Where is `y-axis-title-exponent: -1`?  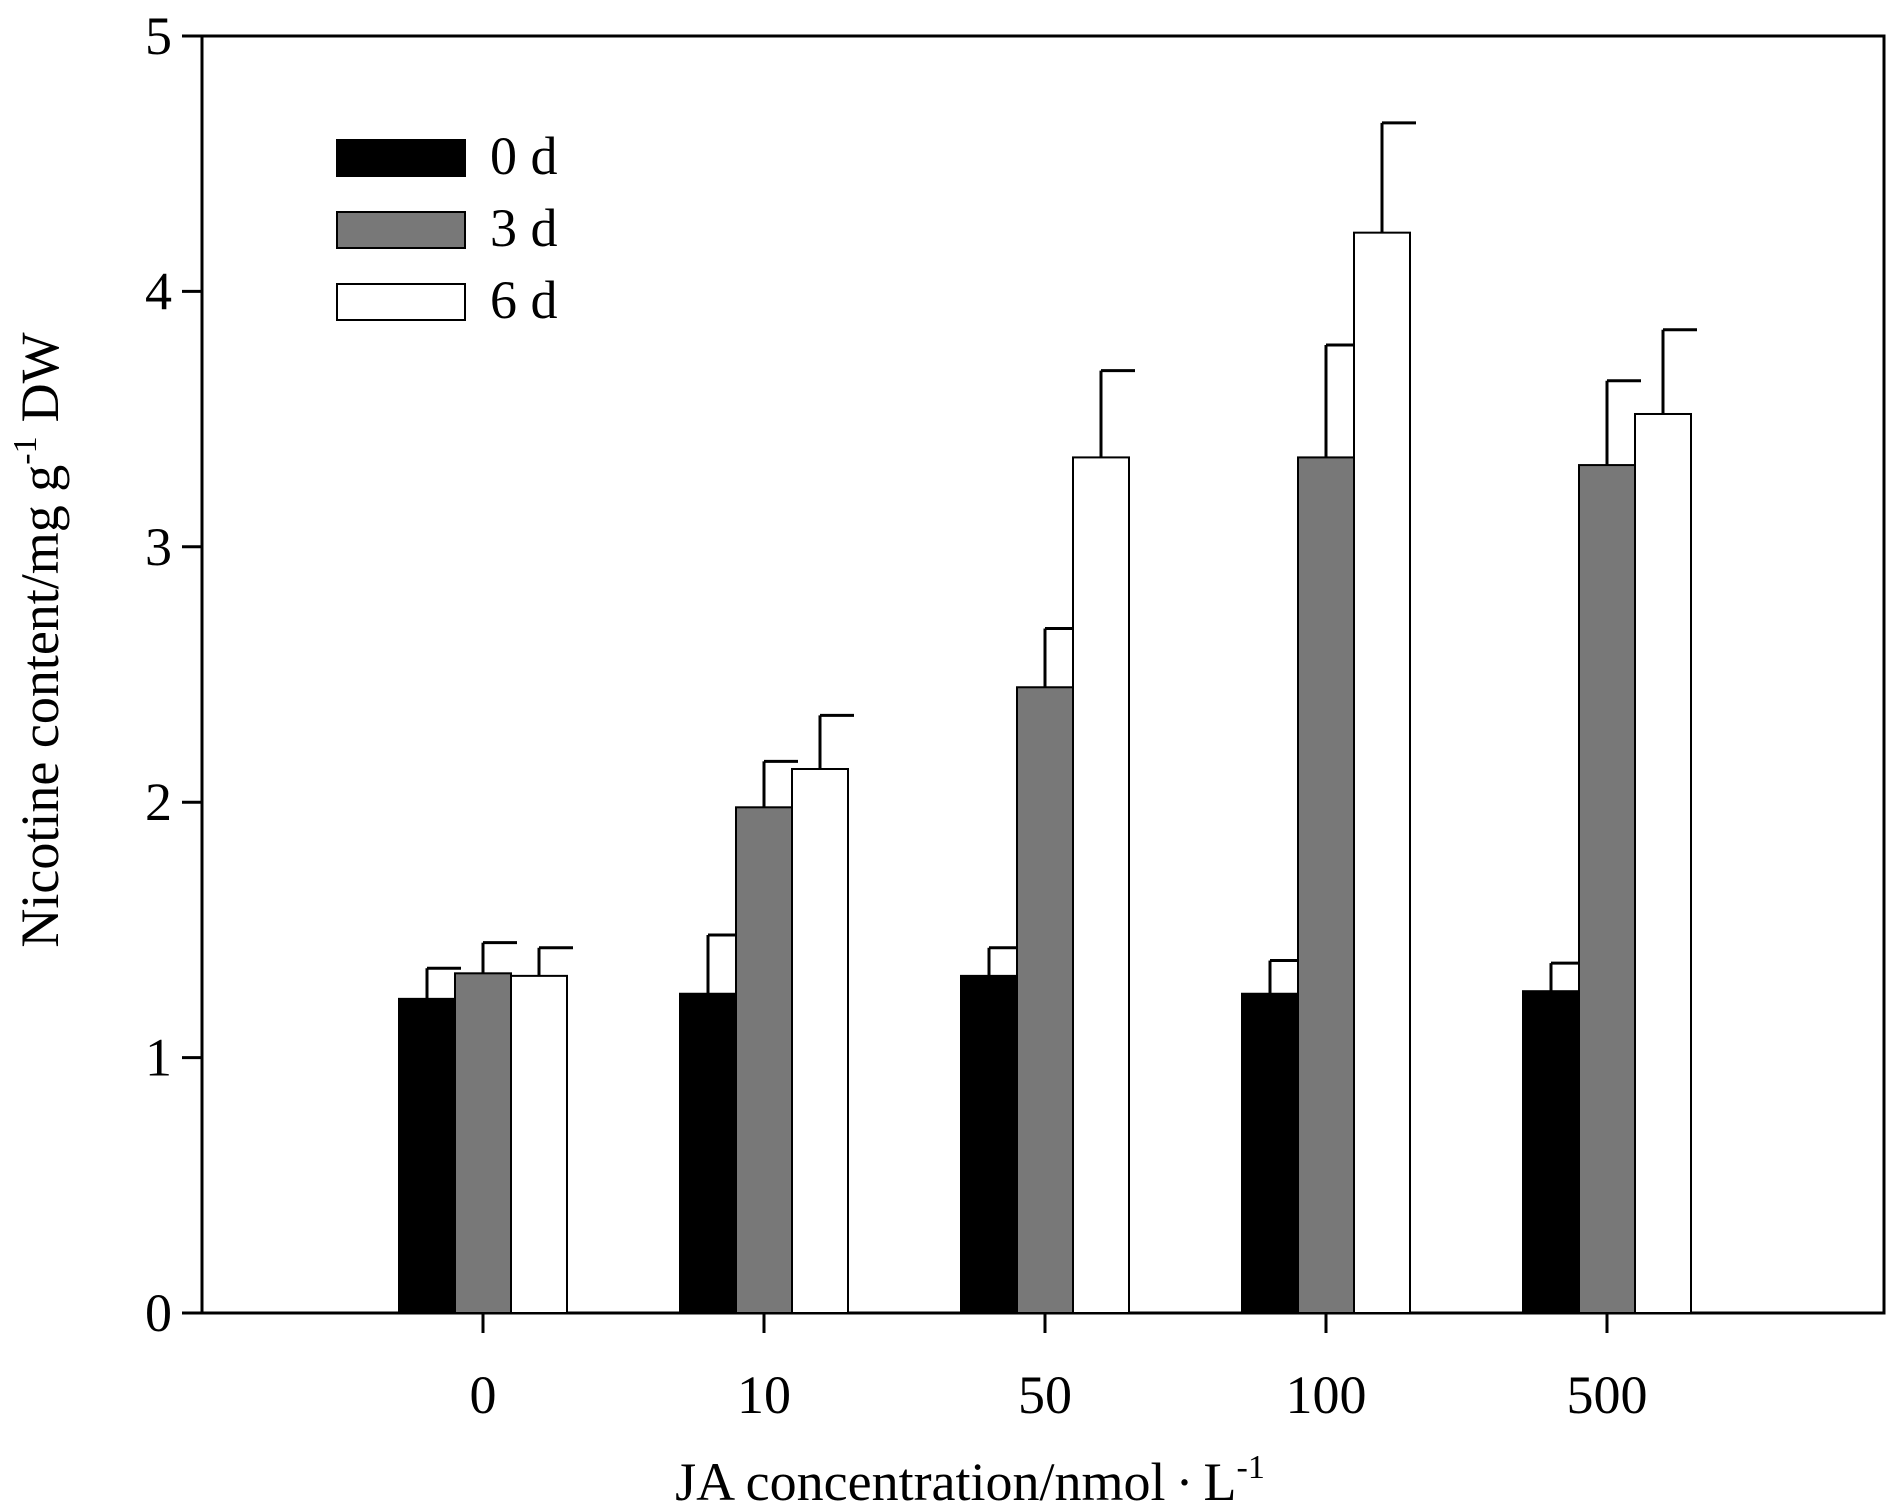
y-axis-title-exponent: -1 is located at coordinates (25, 450).